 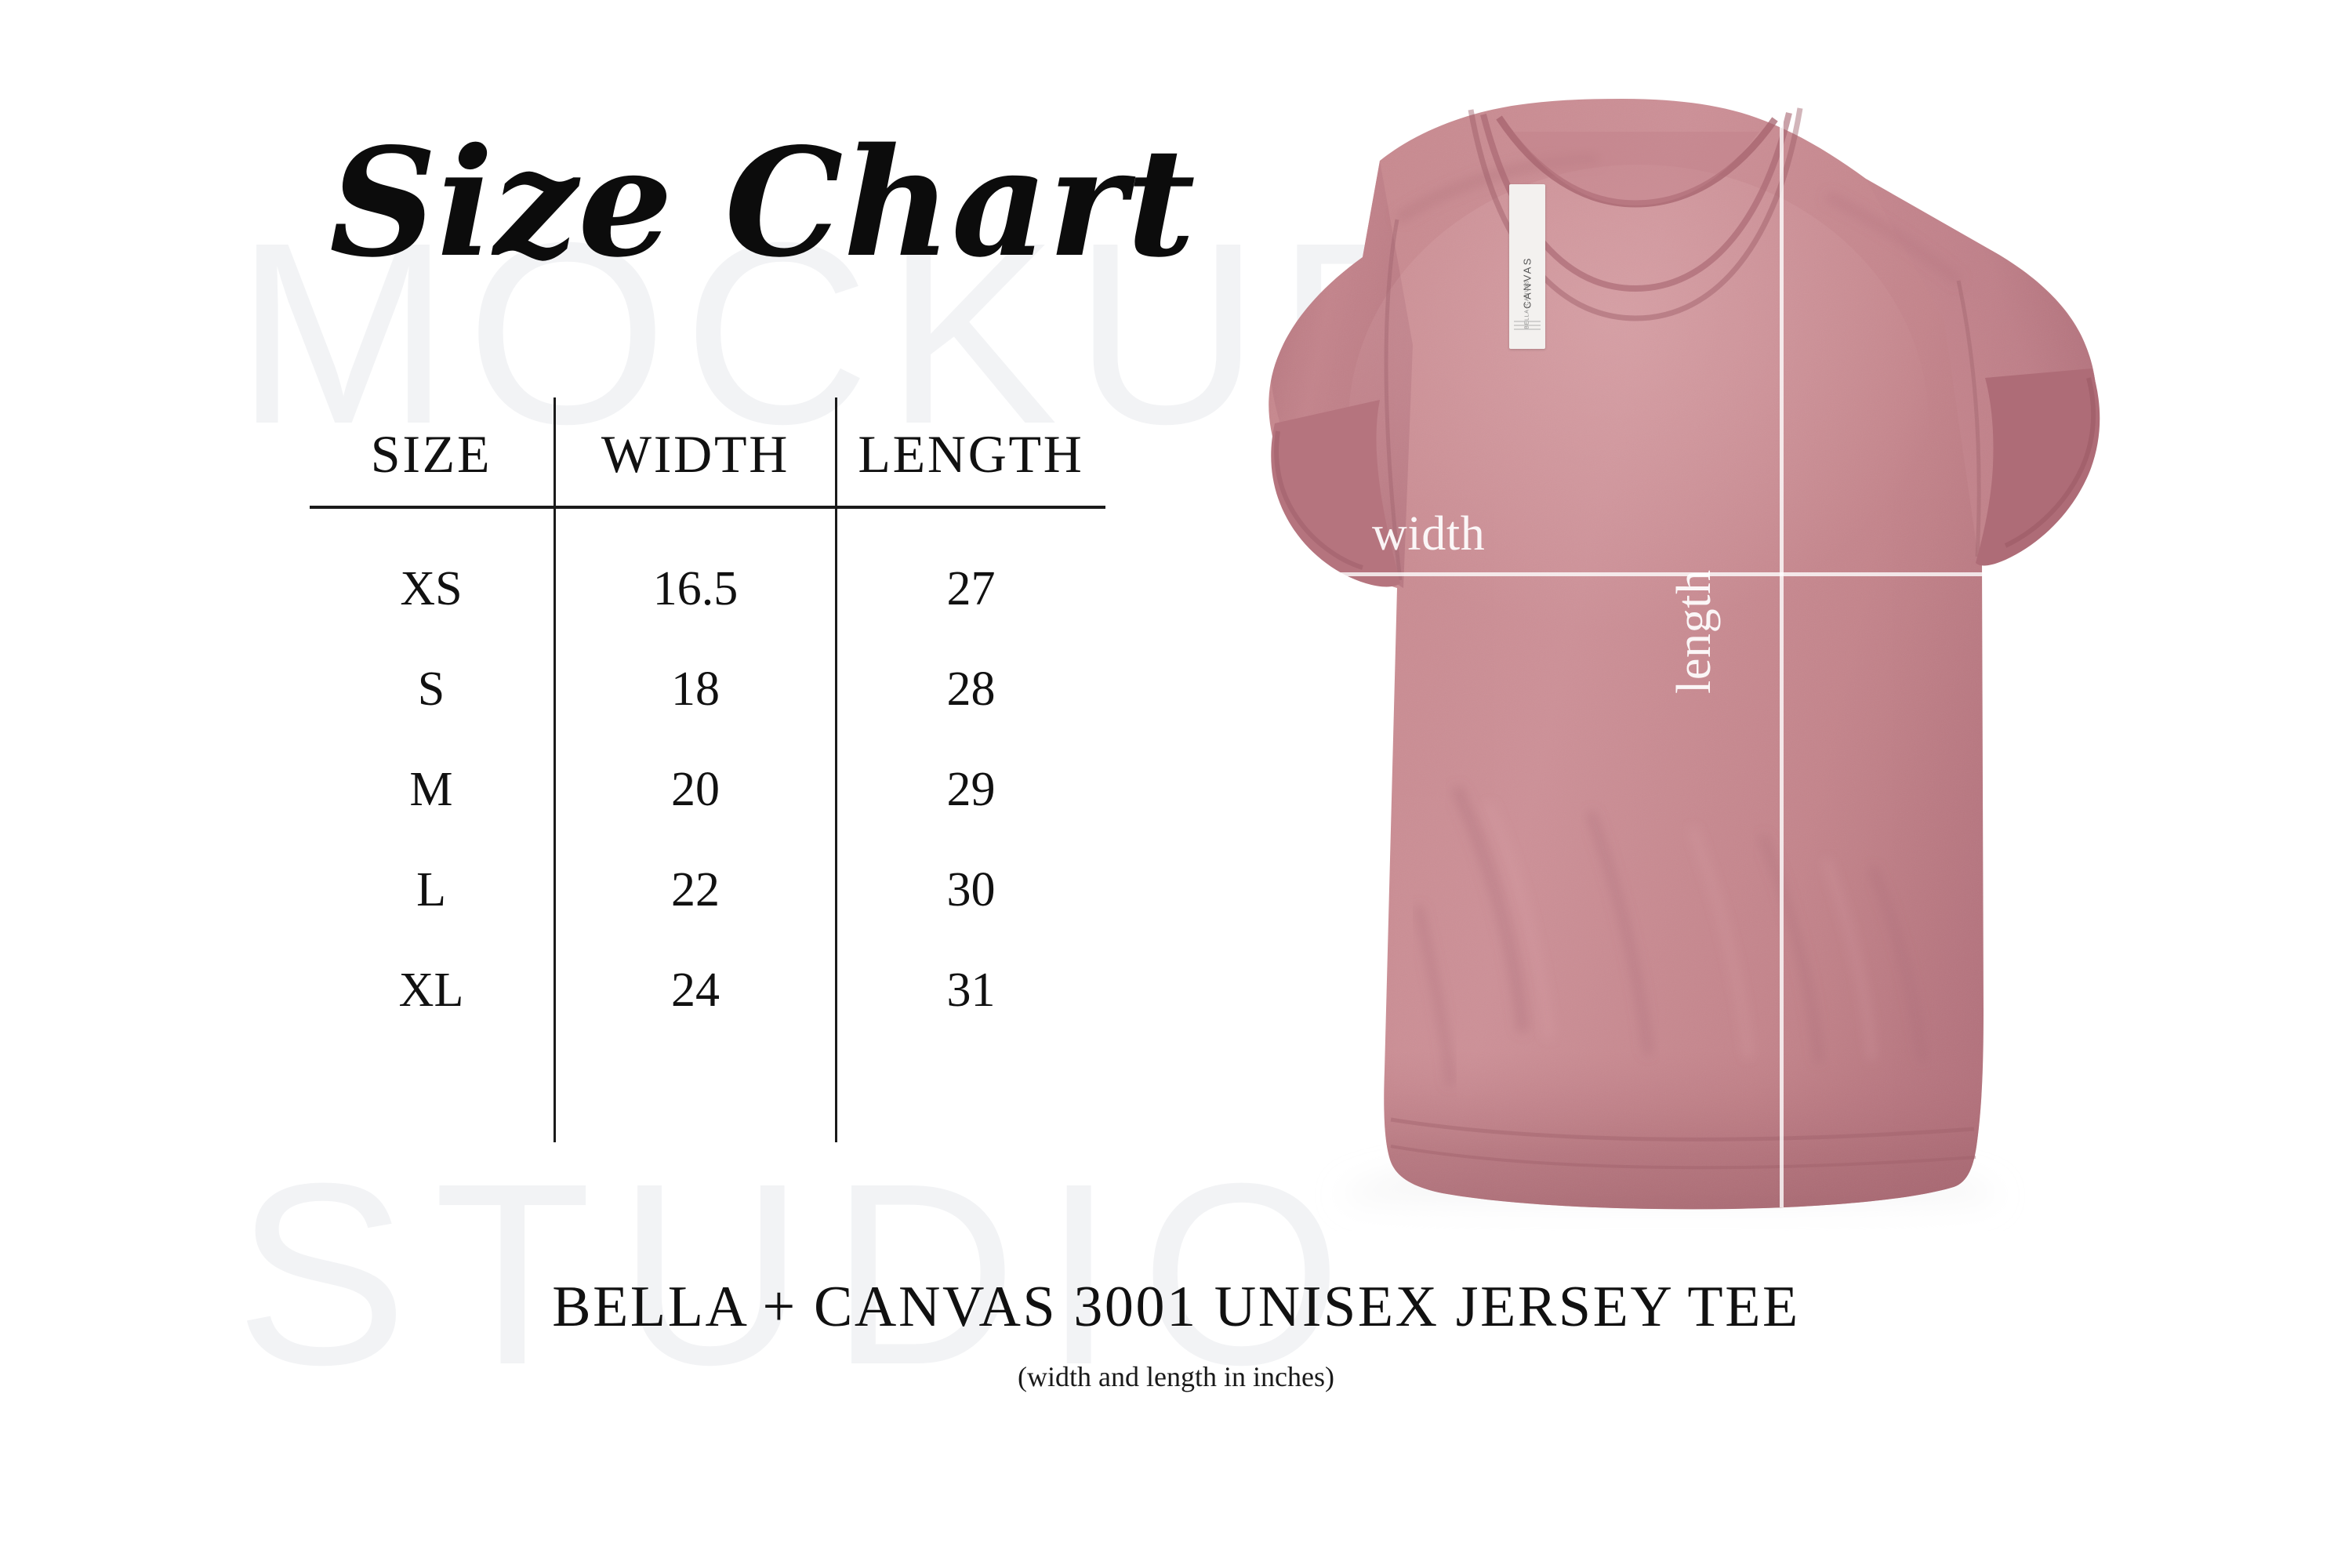 What do you see at coordinates (1683, 1143) in the screenshot?
I see `bottom-hem-stitching` at bounding box center [1683, 1143].